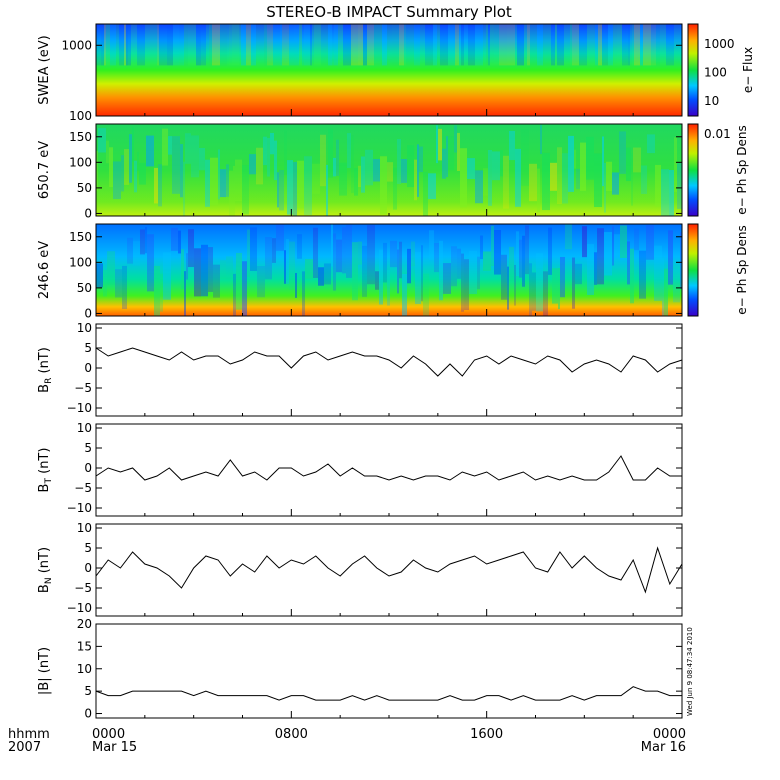  What do you see at coordinates (693, 270) in the screenshot?
I see `colorbar-2-scale` at bounding box center [693, 270].